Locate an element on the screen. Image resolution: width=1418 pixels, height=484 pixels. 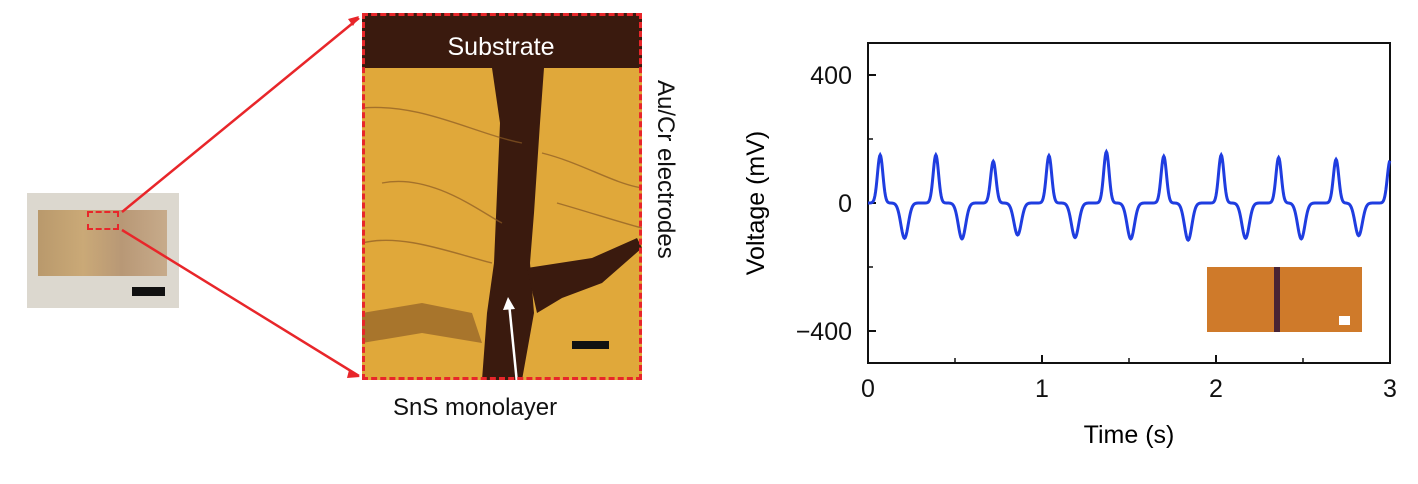
x-tick-label: 1 is located at coordinates (1042, 389).